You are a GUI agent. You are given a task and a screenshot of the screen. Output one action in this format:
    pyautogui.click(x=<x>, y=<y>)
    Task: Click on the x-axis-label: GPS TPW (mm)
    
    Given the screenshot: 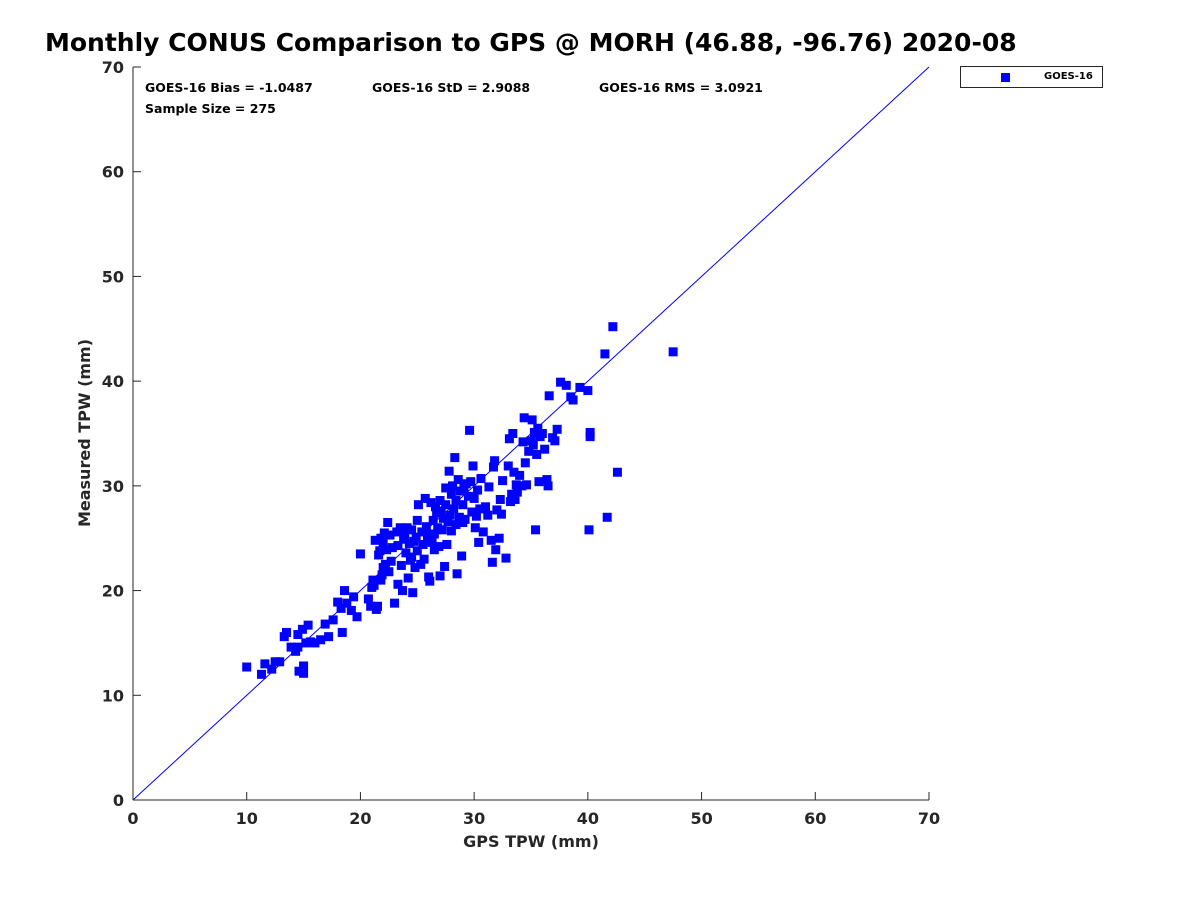 What is the action you would take?
    pyautogui.click(x=531, y=841)
    